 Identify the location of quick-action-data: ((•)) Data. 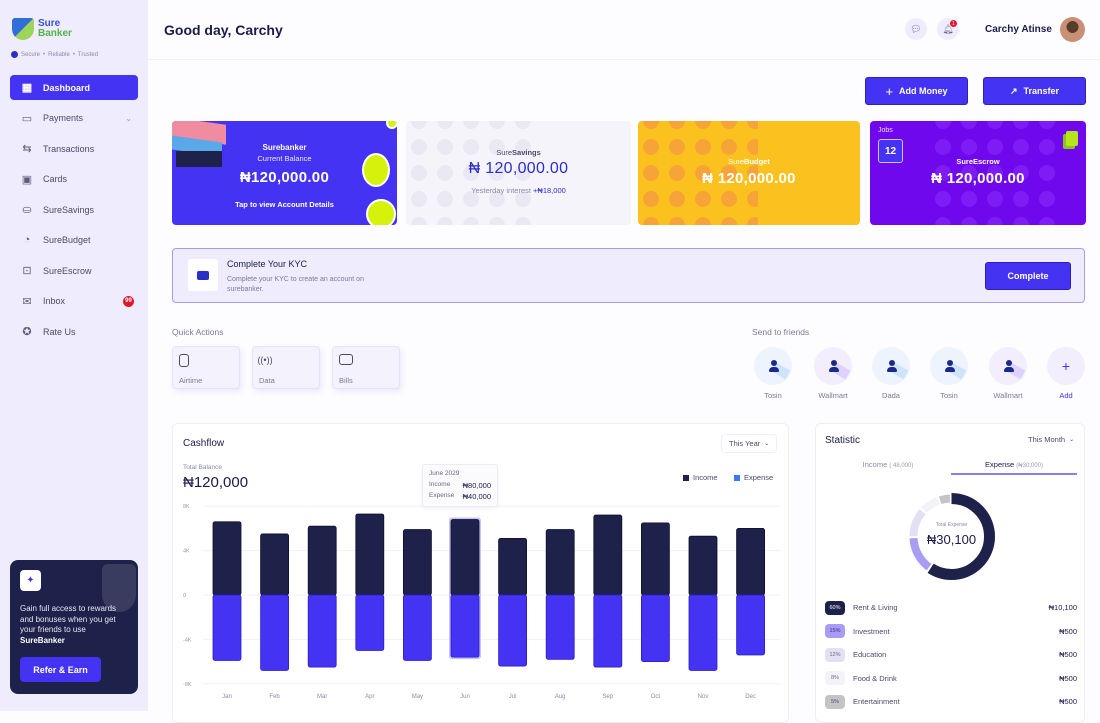
(286, 367).